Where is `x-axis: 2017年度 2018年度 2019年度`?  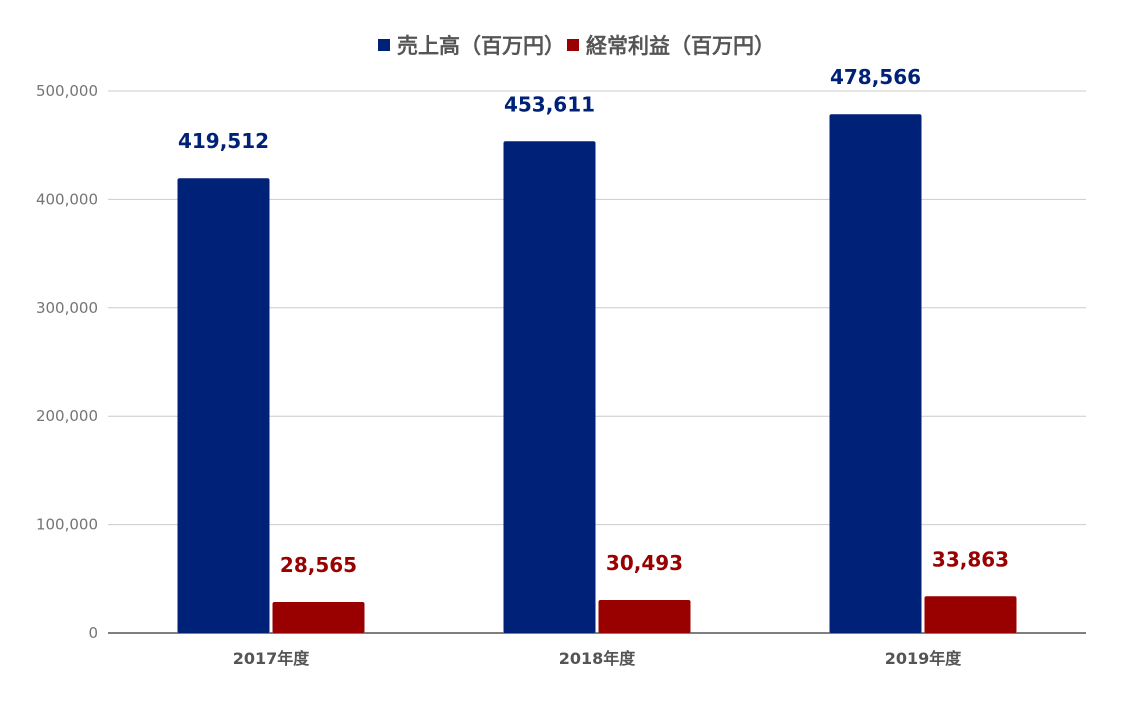 x-axis: 2017年度 2018年度 2019年度 is located at coordinates (598, 658).